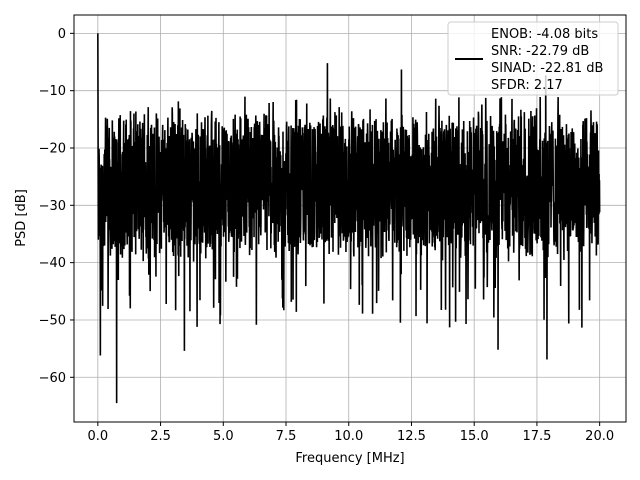  I want to click on y-tick-label: −20, so click(52, 148).